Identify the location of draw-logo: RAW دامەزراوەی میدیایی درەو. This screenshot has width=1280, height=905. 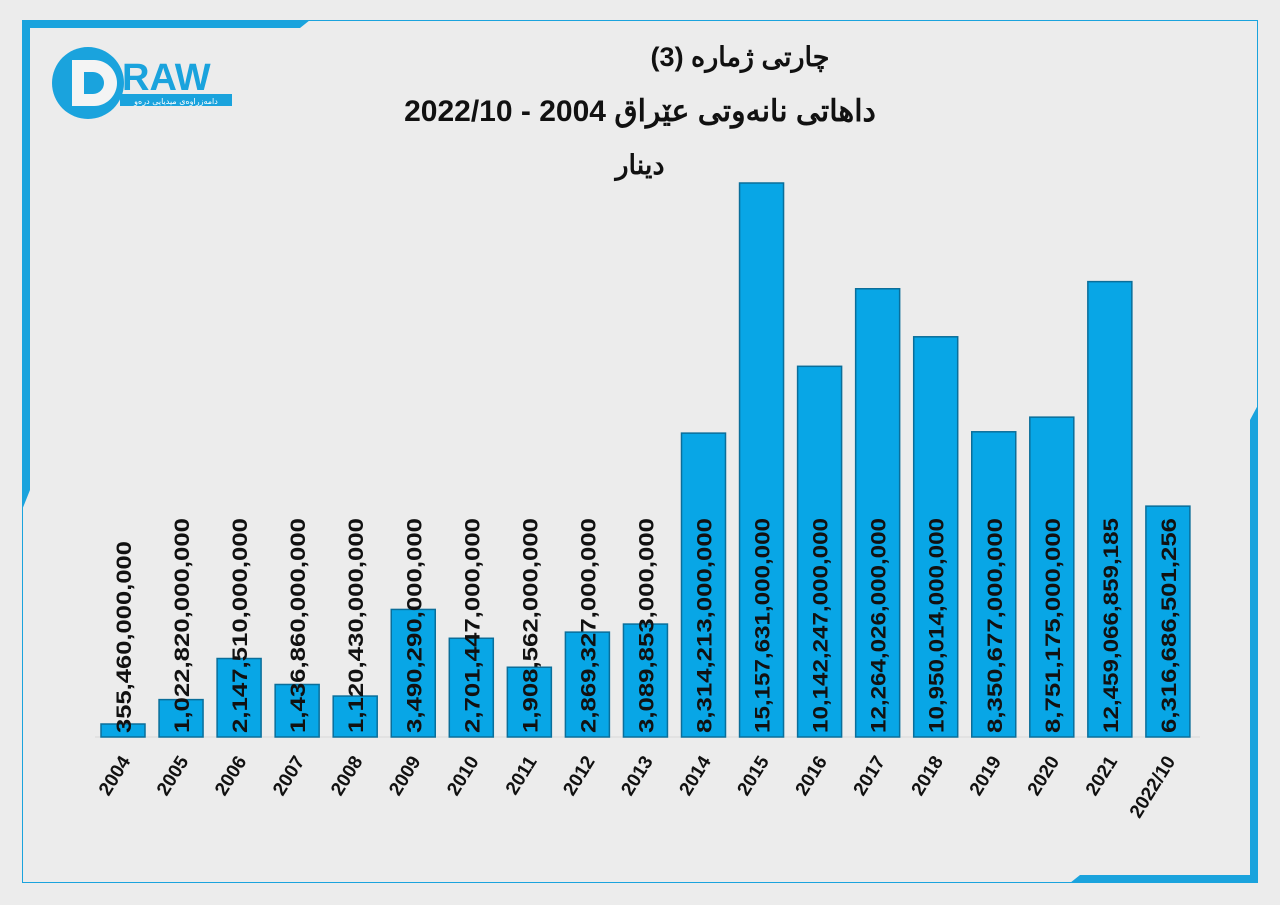
(147, 84).